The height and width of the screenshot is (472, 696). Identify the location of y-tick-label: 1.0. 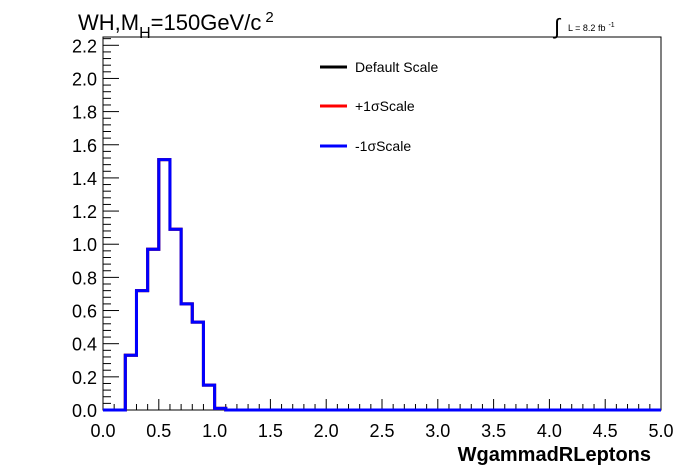
(84, 245).